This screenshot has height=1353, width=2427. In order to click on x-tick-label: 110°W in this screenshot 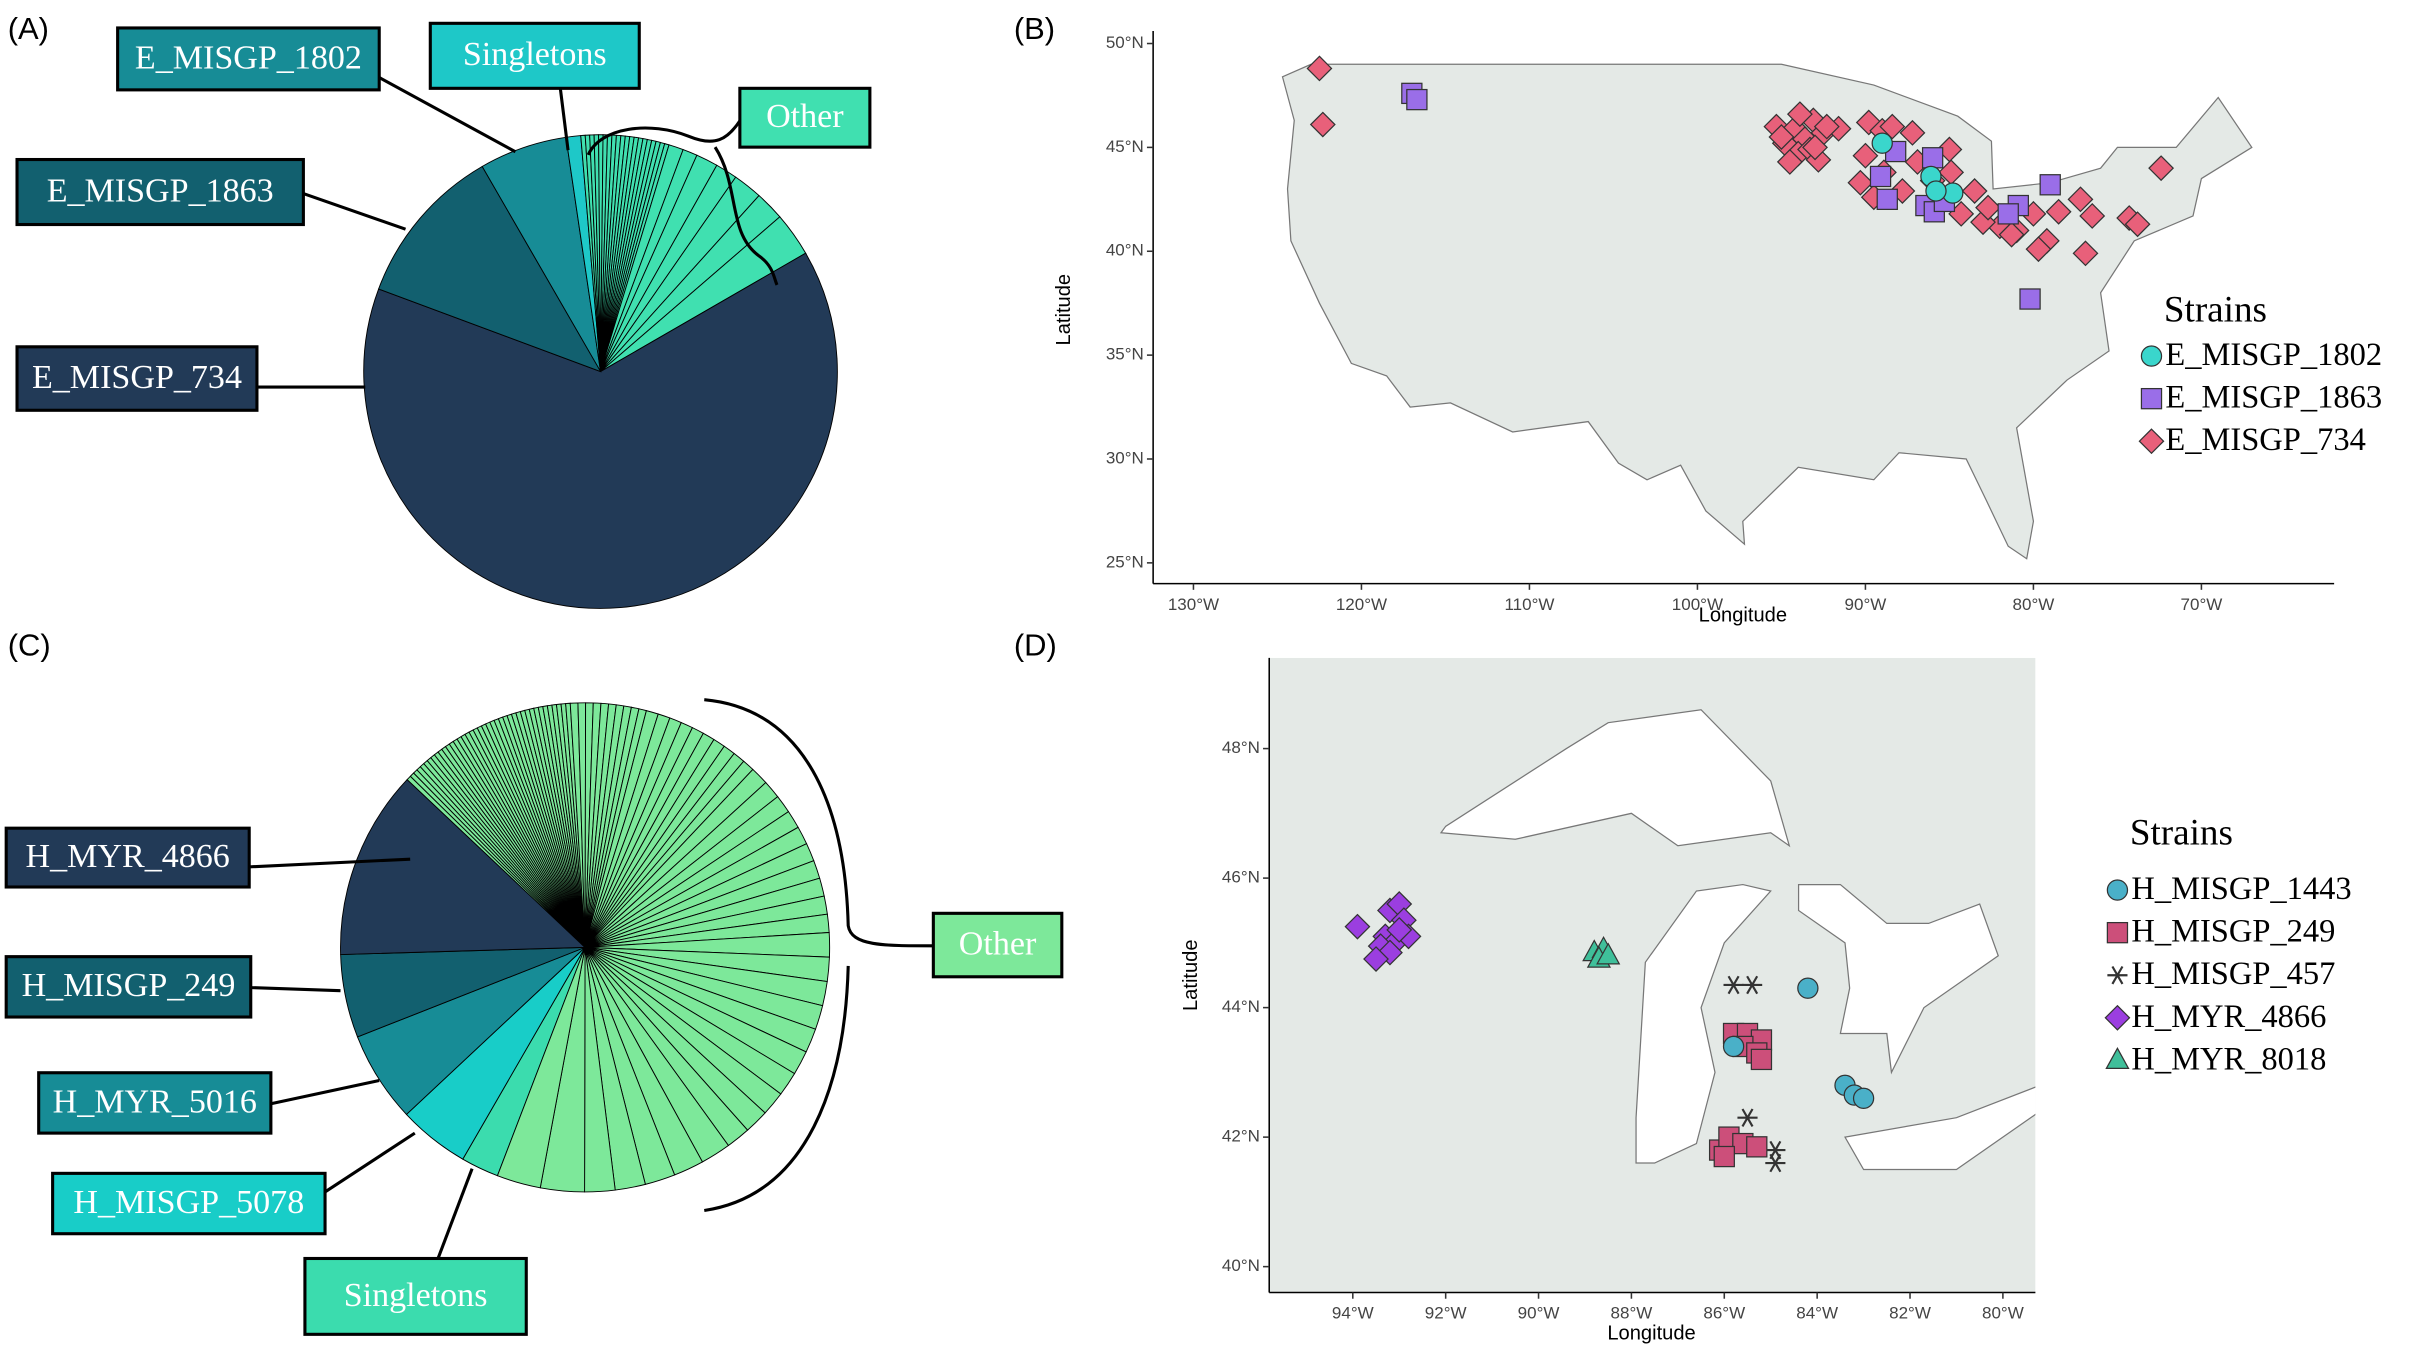, I will do `click(1529, 604)`.